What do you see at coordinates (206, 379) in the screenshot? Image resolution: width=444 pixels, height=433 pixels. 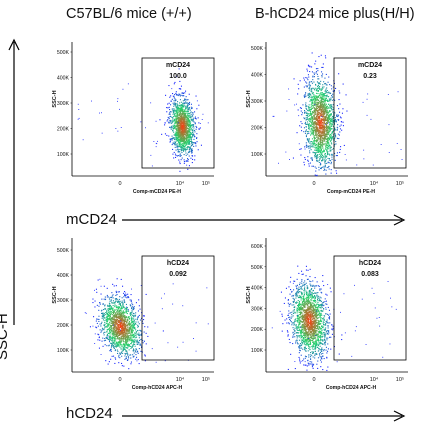 I see `x-tick-label: 10⁵` at bounding box center [206, 379].